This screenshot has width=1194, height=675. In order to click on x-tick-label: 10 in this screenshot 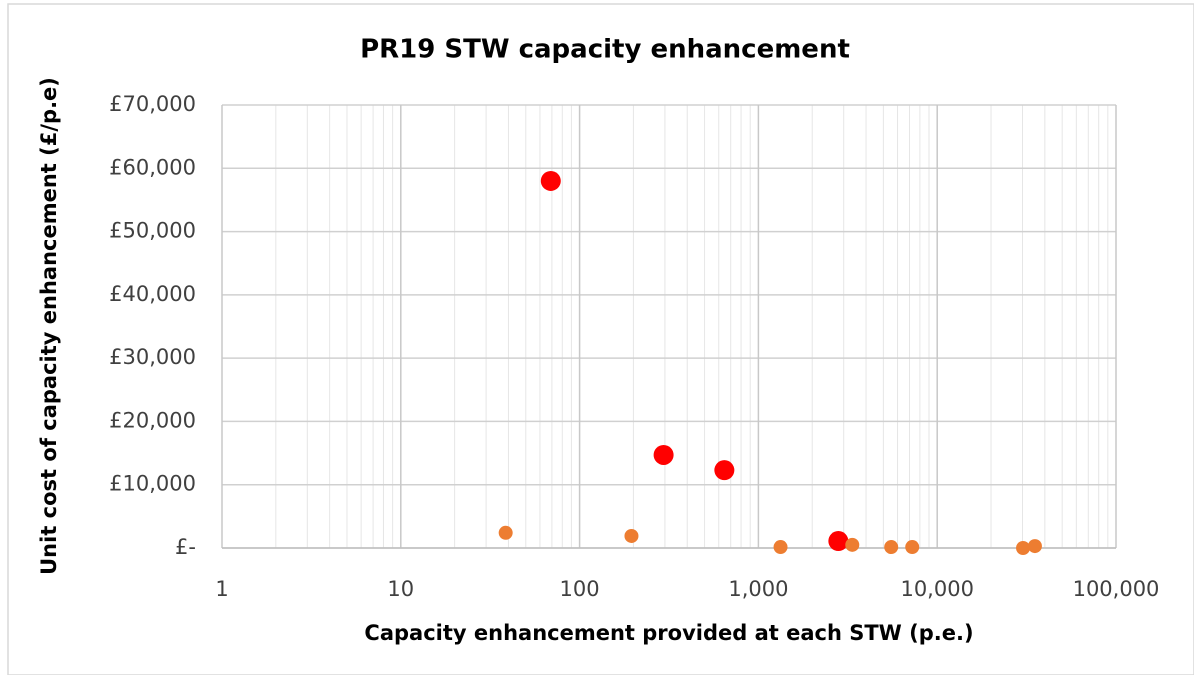, I will do `click(400, 589)`.